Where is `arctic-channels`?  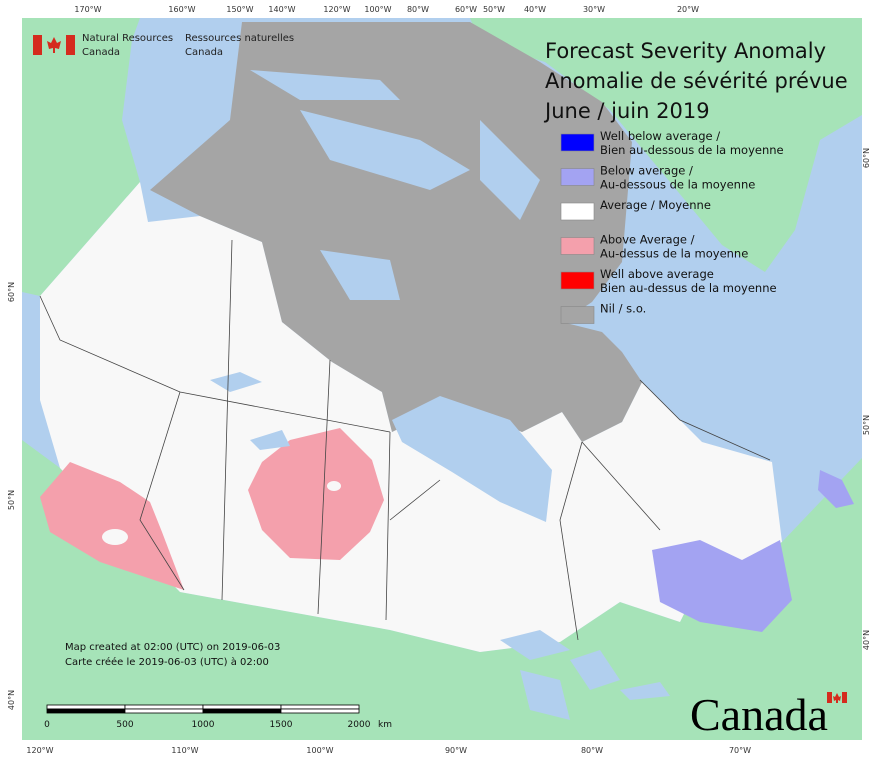
arctic-channels is located at coordinates (395, 185).